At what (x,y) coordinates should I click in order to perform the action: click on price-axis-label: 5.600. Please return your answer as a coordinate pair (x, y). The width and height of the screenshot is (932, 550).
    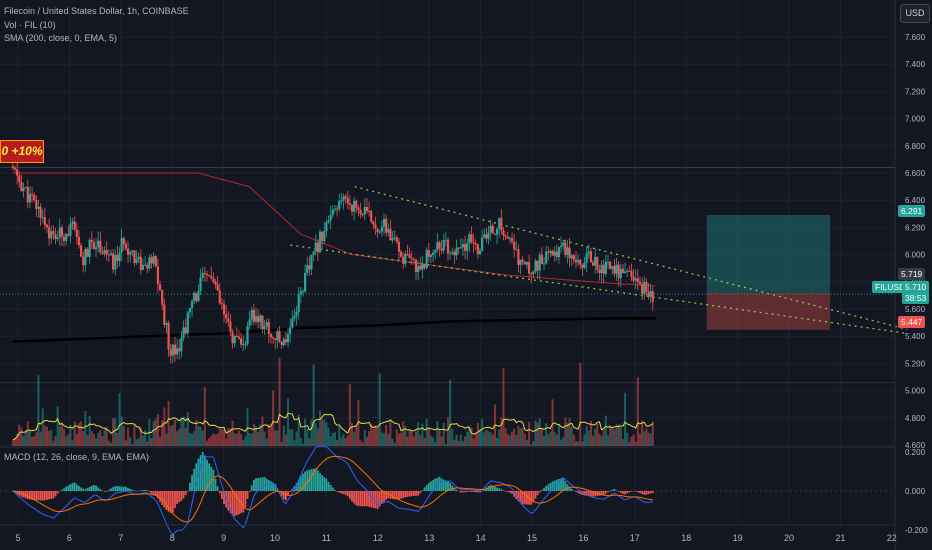
    Looking at the image, I should click on (915, 309).